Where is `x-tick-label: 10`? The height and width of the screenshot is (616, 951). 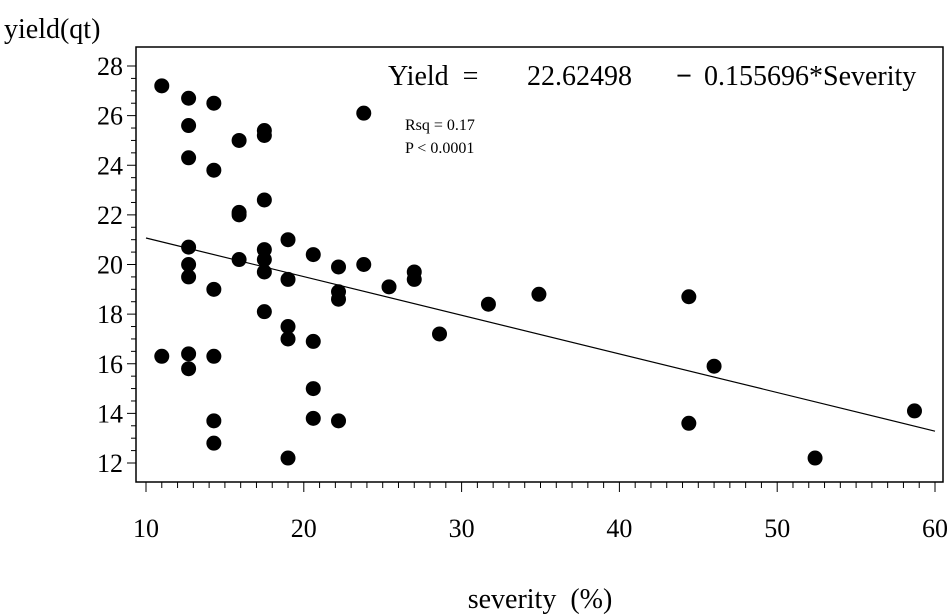 x-tick-label: 10 is located at coordinates (146, 528).